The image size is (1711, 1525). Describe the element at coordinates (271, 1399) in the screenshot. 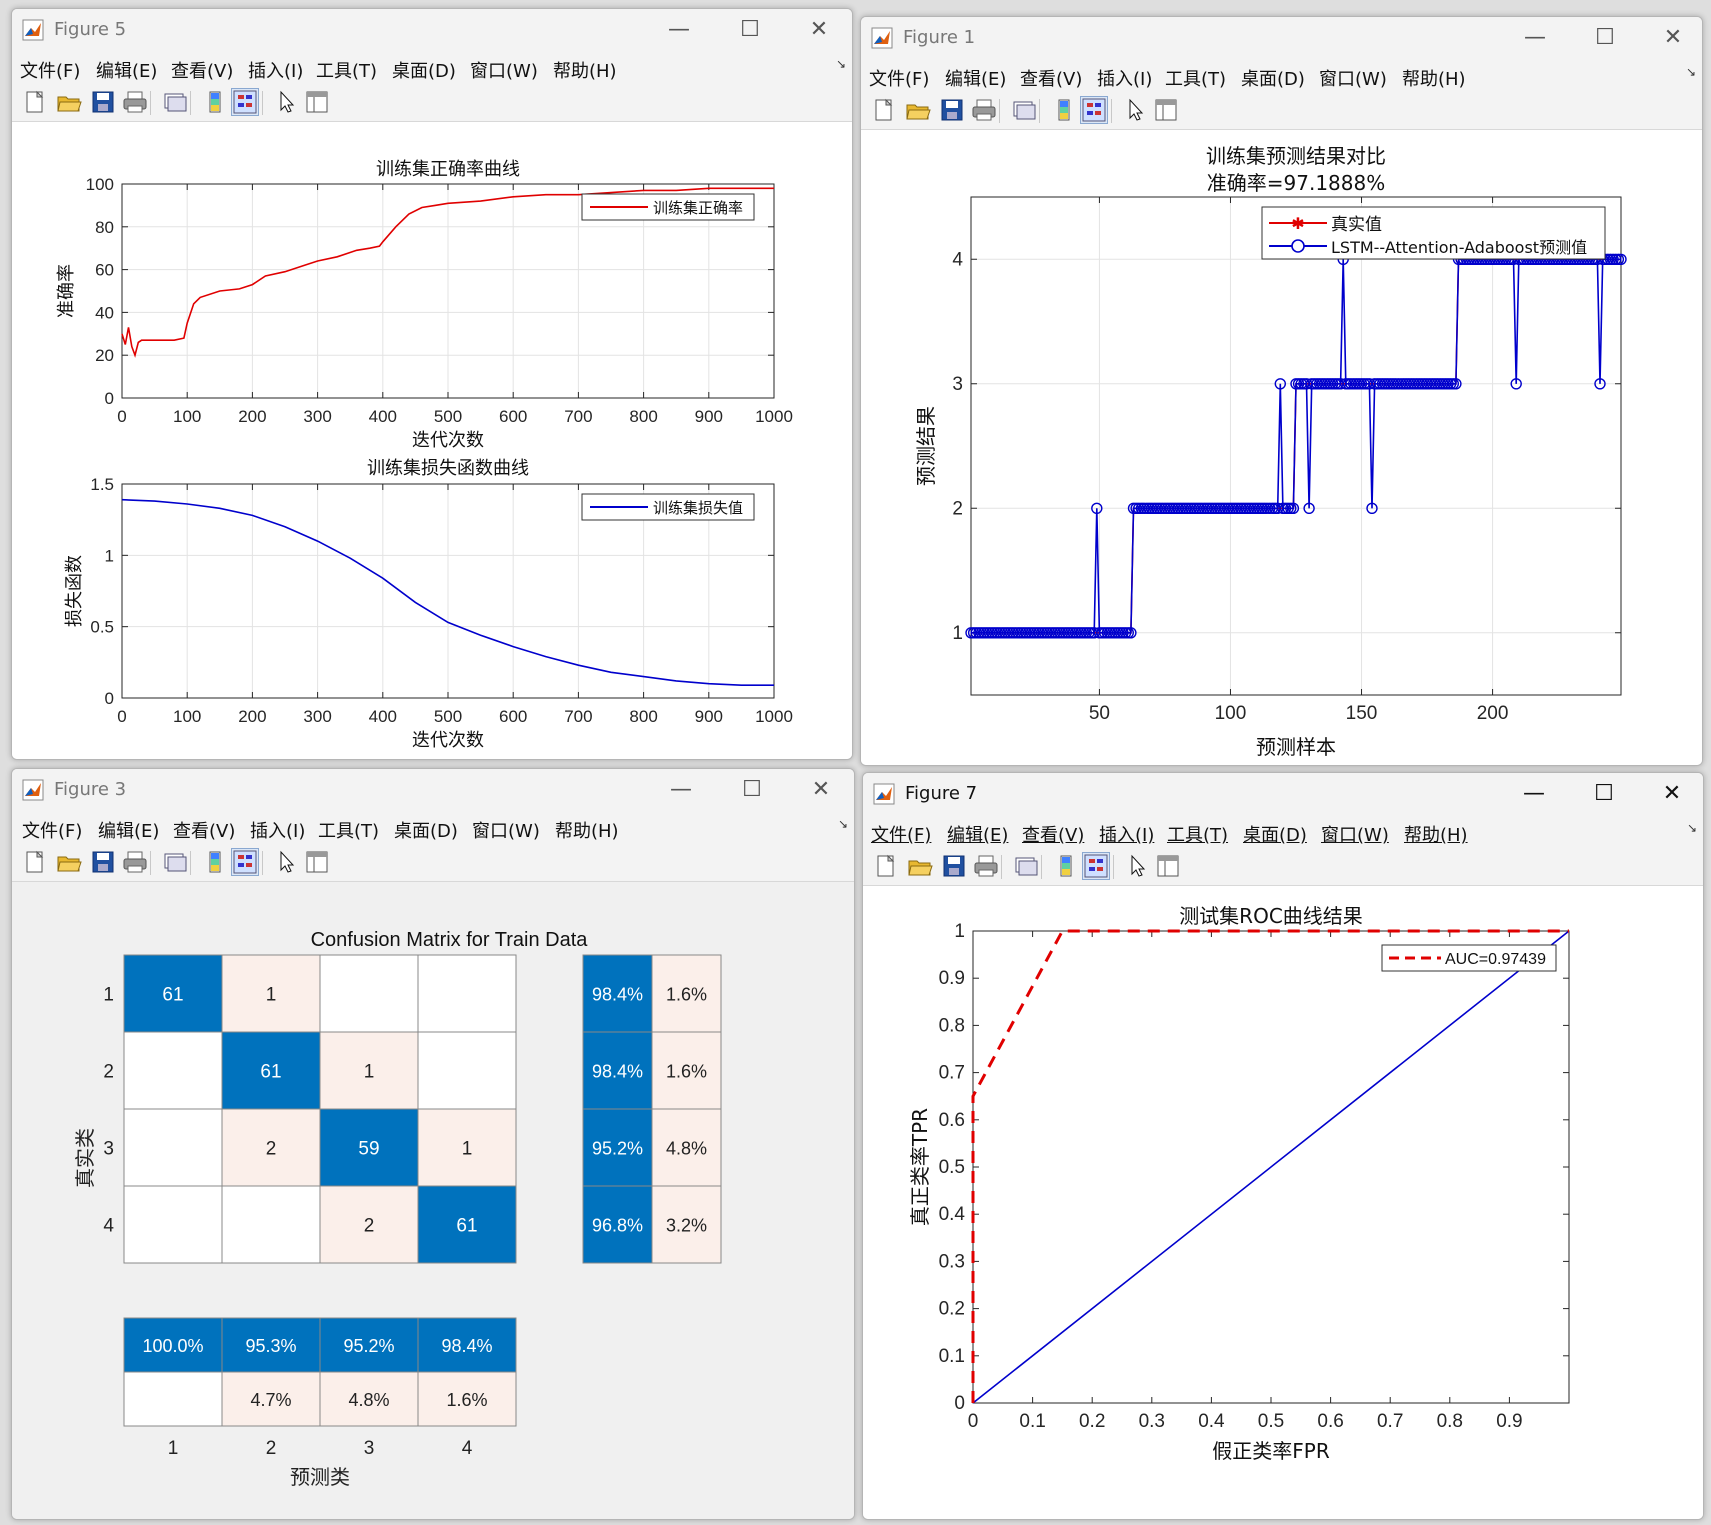

I see `col-summary-error-cell` at that location.